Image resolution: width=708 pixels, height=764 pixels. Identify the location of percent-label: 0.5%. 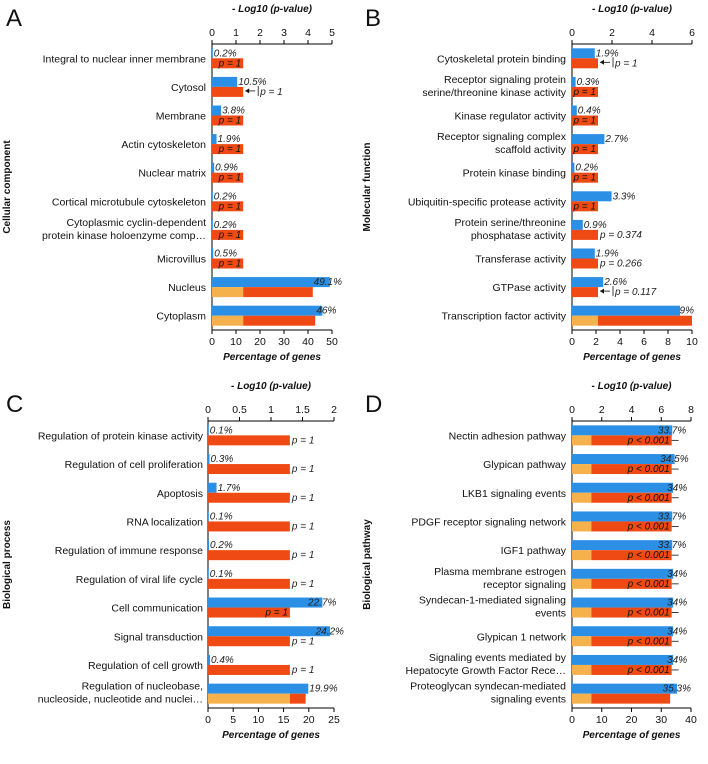
(225, 254).